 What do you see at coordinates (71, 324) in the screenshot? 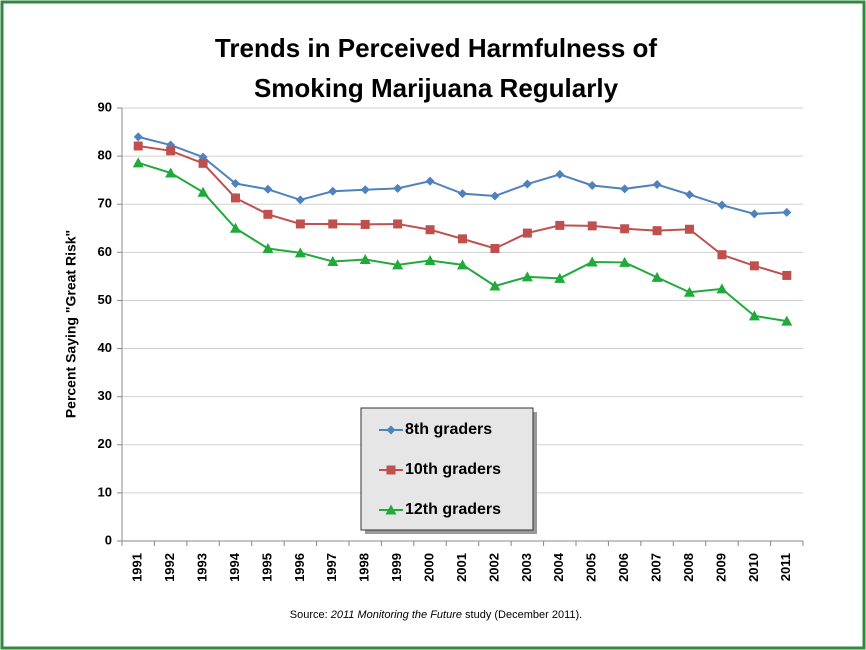
I see `y-axis-label: Percent Saying "Great Risk"` at bounding box center [71, 324].